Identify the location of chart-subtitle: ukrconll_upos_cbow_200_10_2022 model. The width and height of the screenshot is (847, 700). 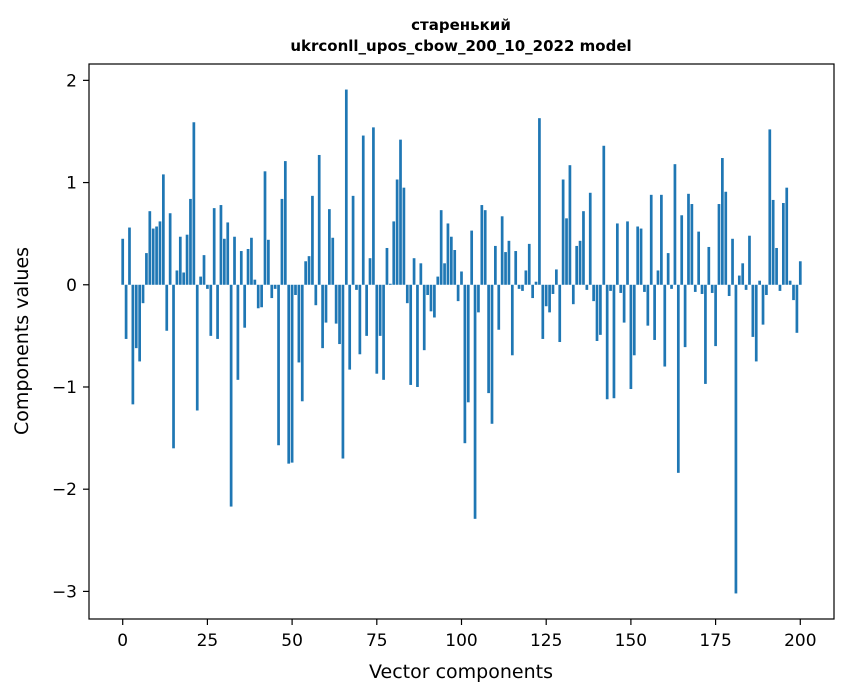
(460, 46).